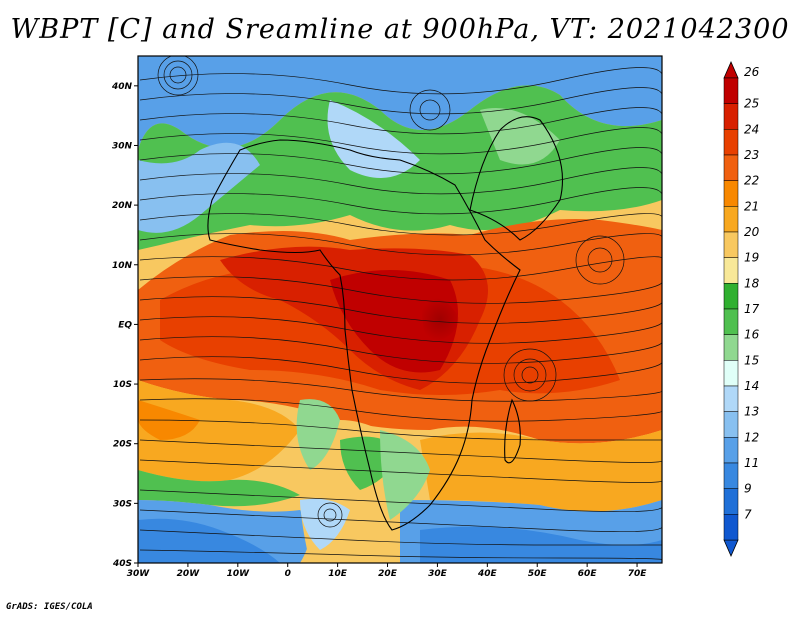  Describe the element at coordinates (189, 574) in the screenshot. I see `lon-tick-label: 20W` at that location.